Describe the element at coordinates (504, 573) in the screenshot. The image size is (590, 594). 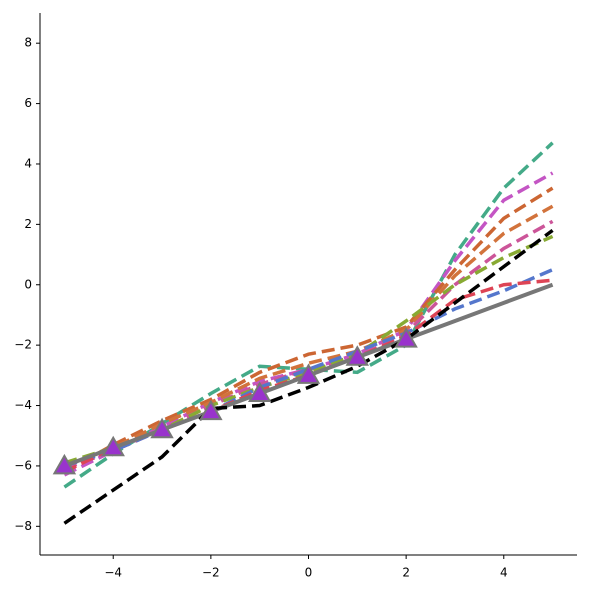
I see `x-tick-label: 4` at that location.